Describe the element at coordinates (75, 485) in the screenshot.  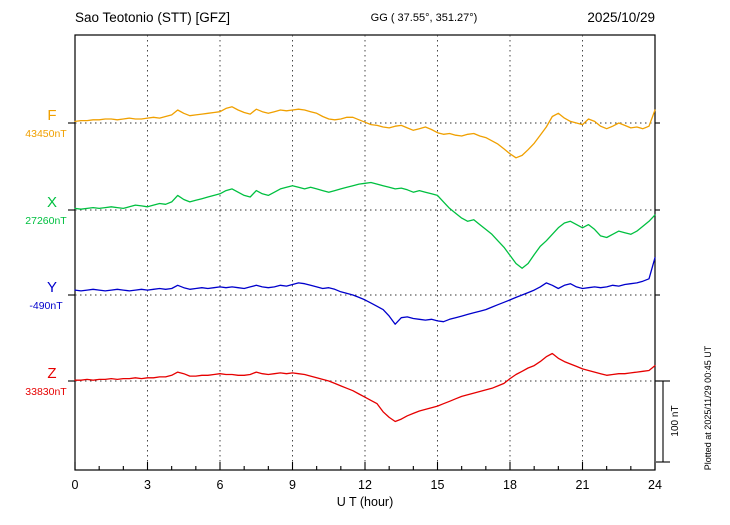
I see `x-tick-label: 0` at that location.